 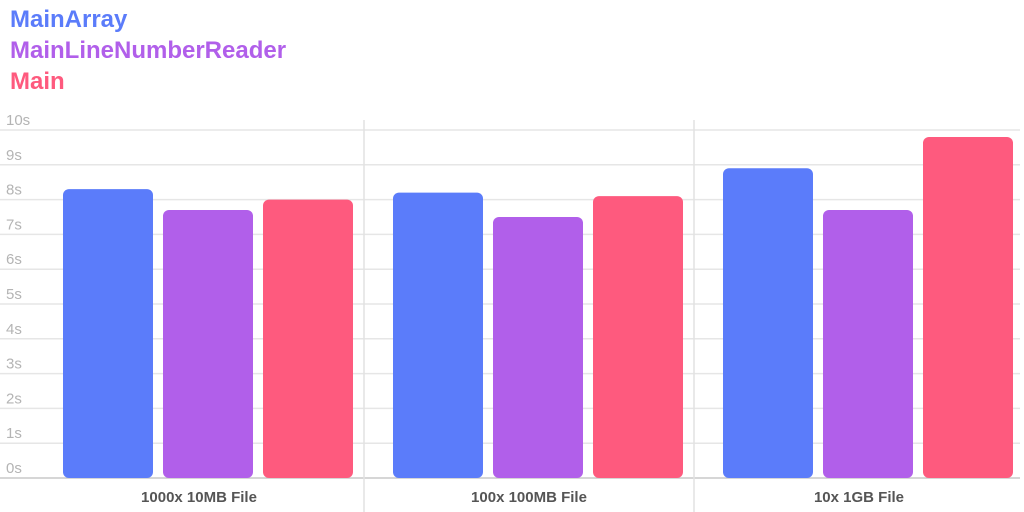 I want to click on y-tick-label: 4s, so click(x=14, y=329).